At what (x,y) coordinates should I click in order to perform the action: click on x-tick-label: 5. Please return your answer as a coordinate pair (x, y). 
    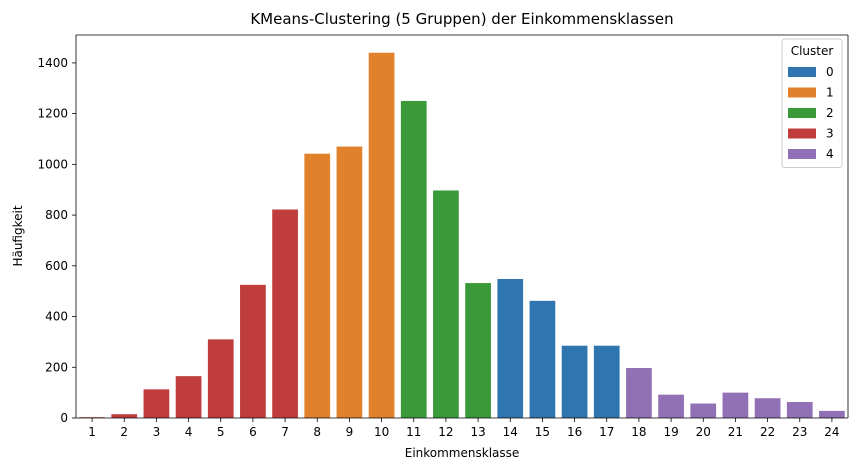
    Looking at the image, I should click on (221, 432).